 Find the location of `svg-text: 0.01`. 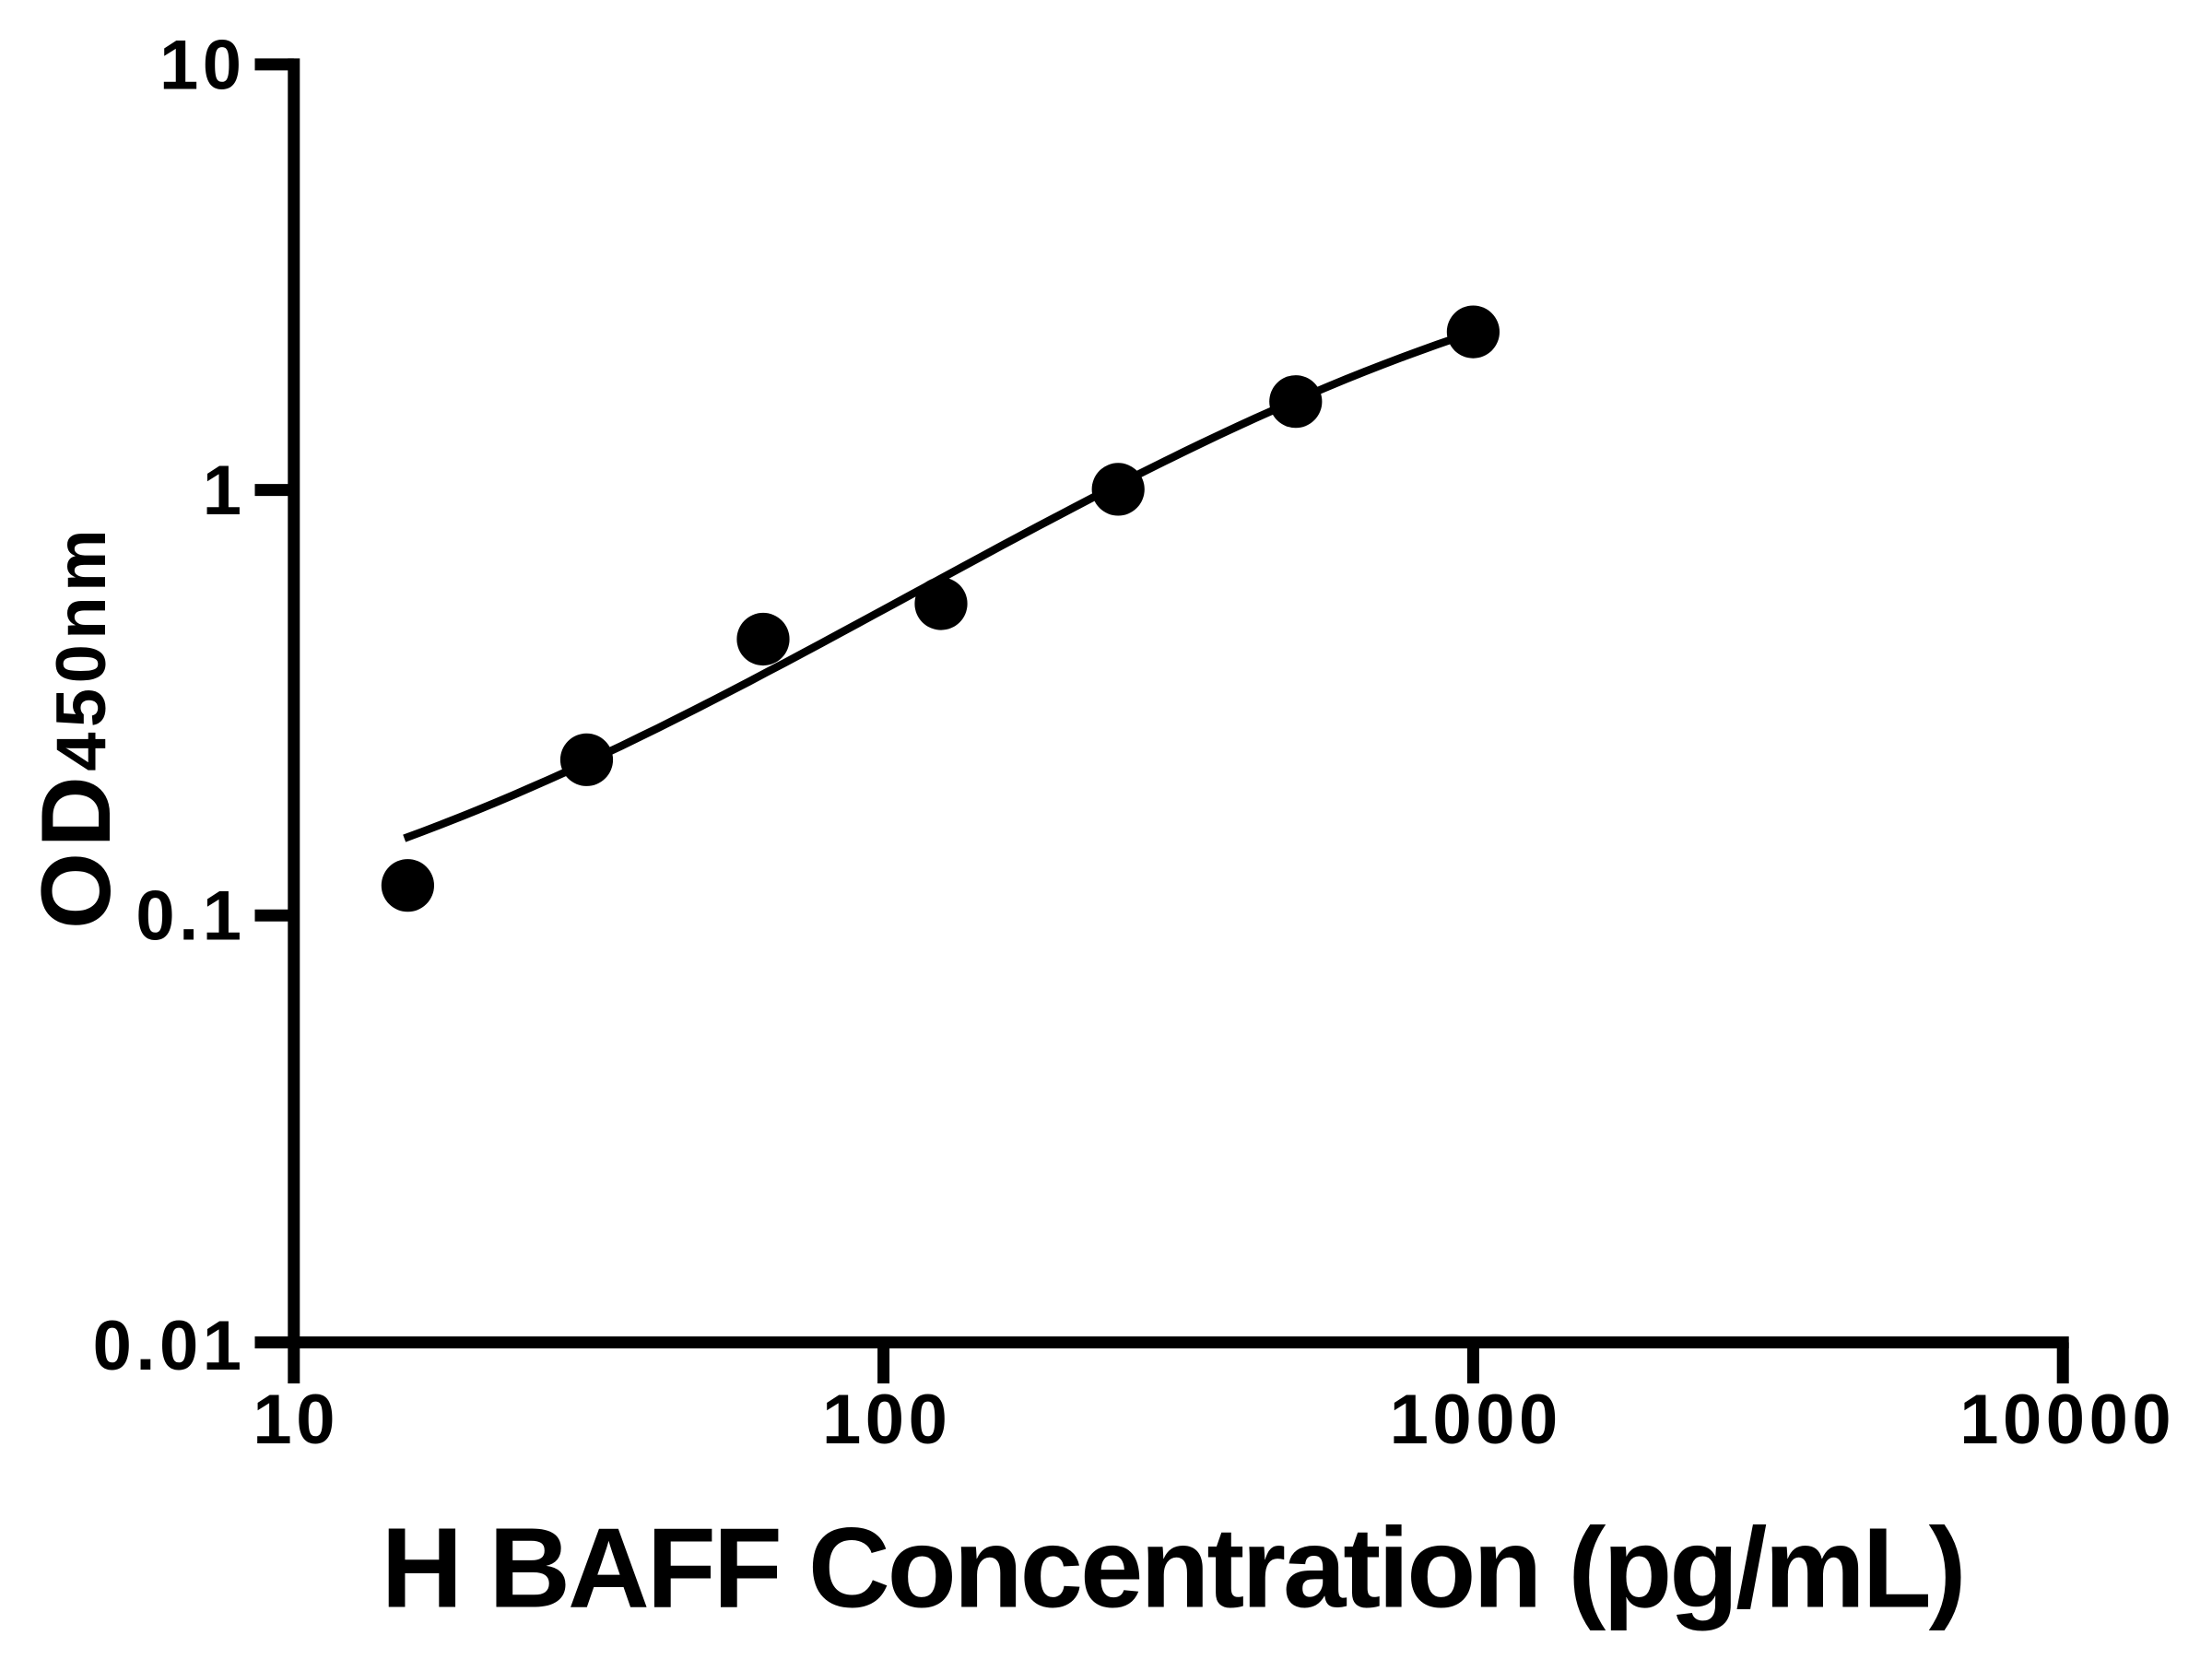

svg-text: 0.01 is located at coordinates (169, 1346).